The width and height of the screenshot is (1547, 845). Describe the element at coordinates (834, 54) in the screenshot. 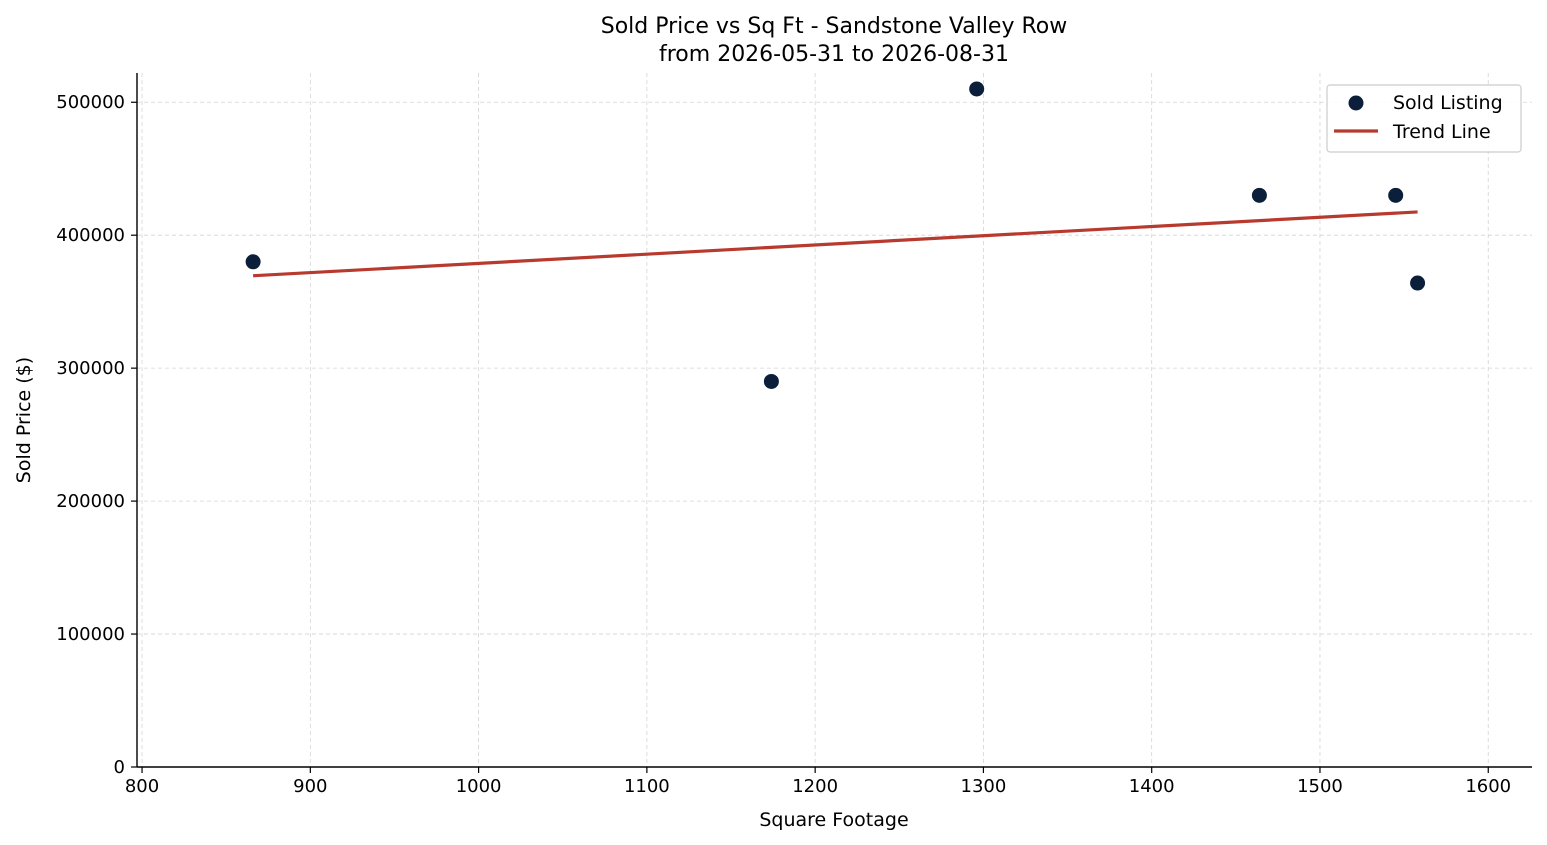

I see `chart-subtitle: from 2026-05-31 to 2026-08-31` at that location.